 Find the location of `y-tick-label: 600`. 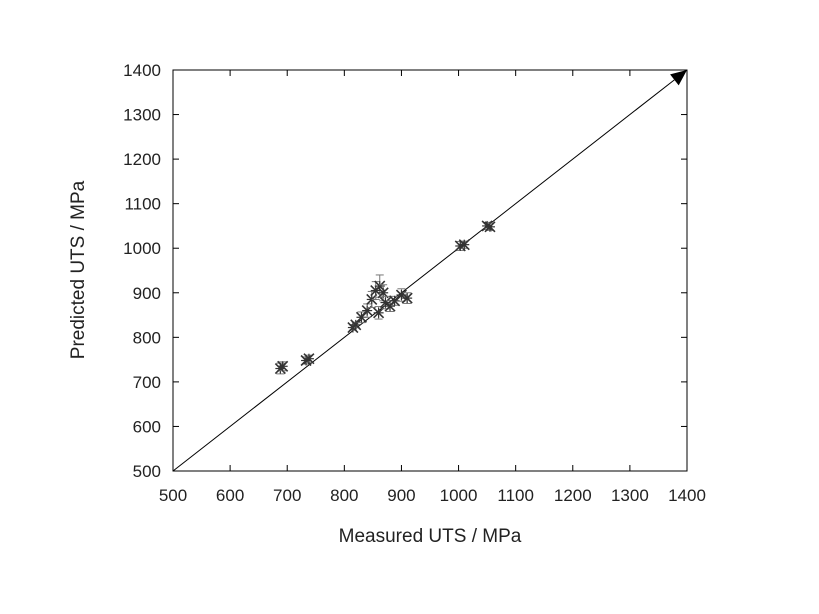

y-tick-label: 600 is located at coordinates (147, 426).